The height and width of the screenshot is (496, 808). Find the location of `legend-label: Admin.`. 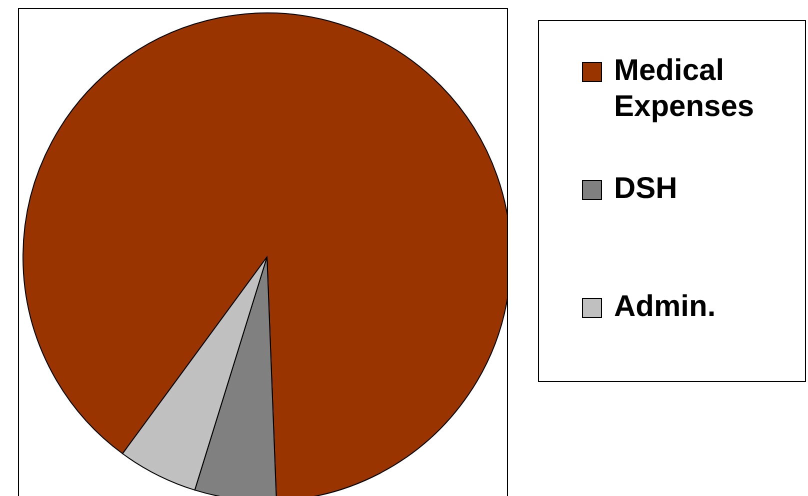

legend-label: Admin. is located at coordinates (665, 307).